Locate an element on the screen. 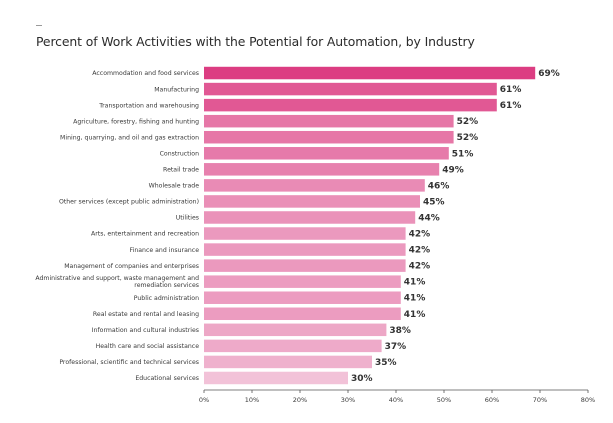  category-label: Information and cultural industries is located at coordinates (145, 330).